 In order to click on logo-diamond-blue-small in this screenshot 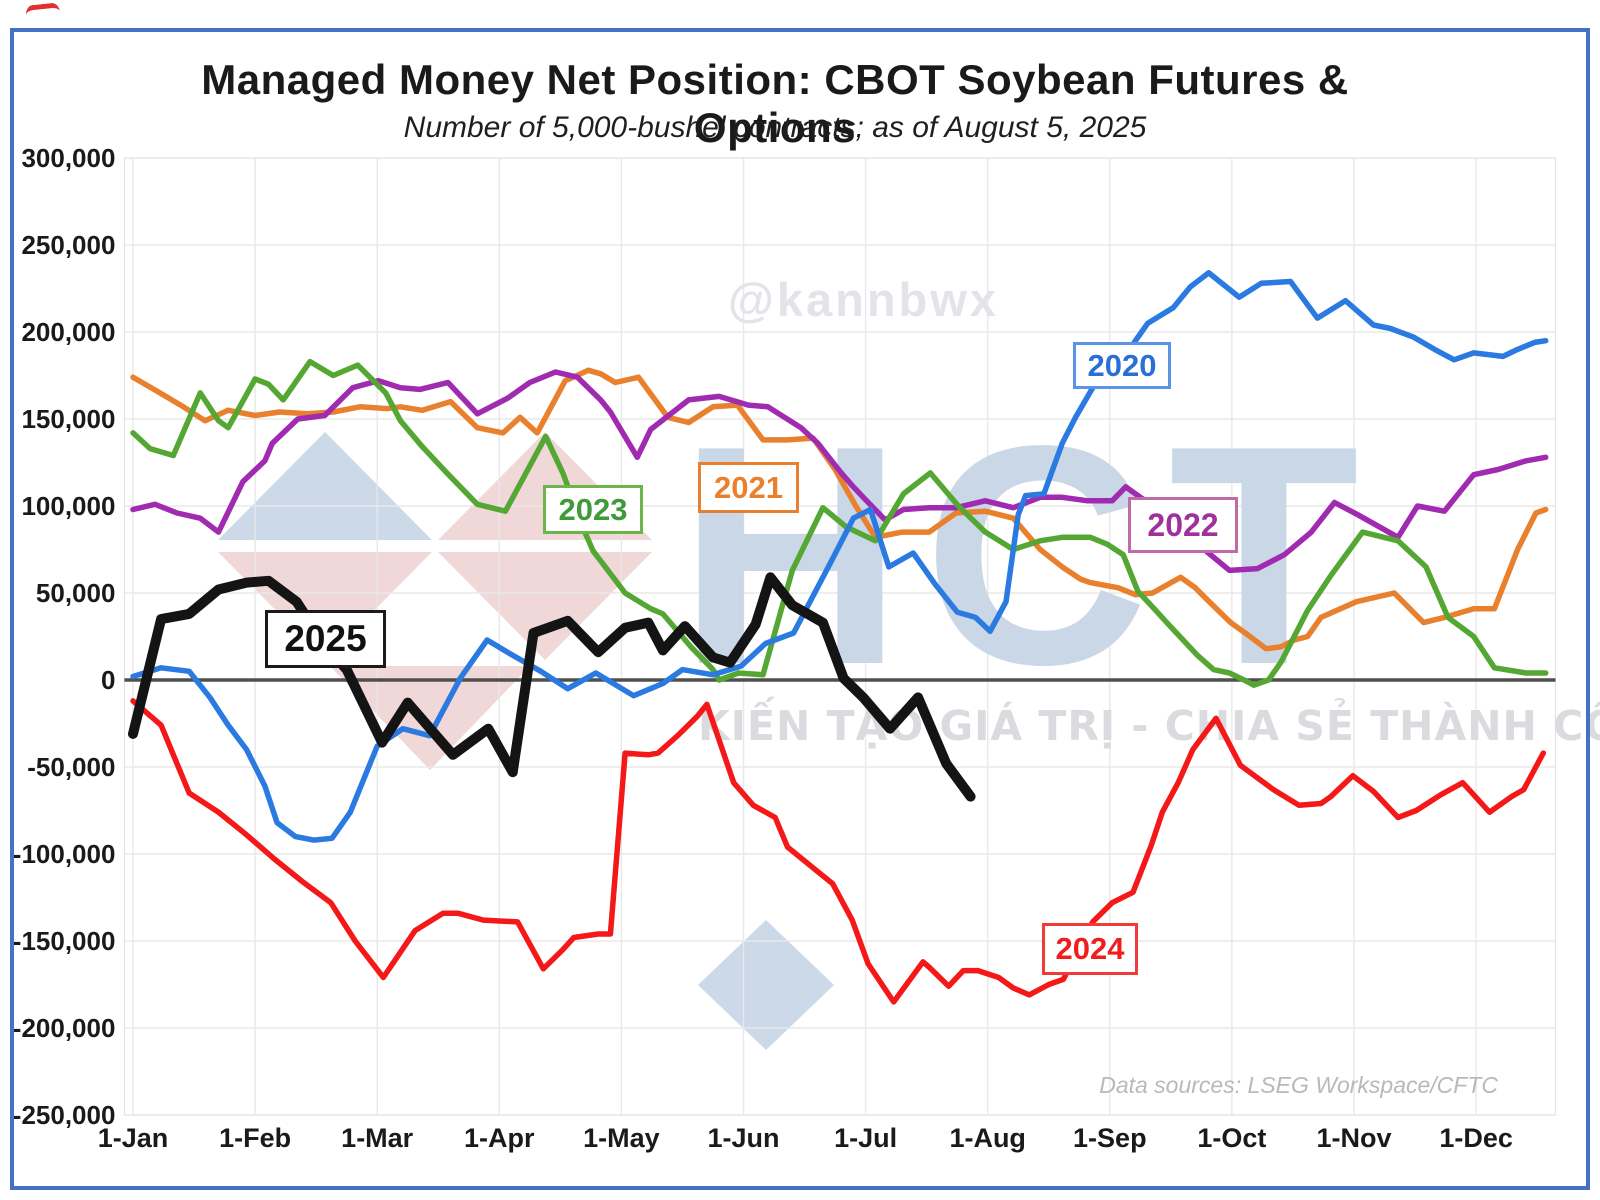, I will do `click(766, 985)`.